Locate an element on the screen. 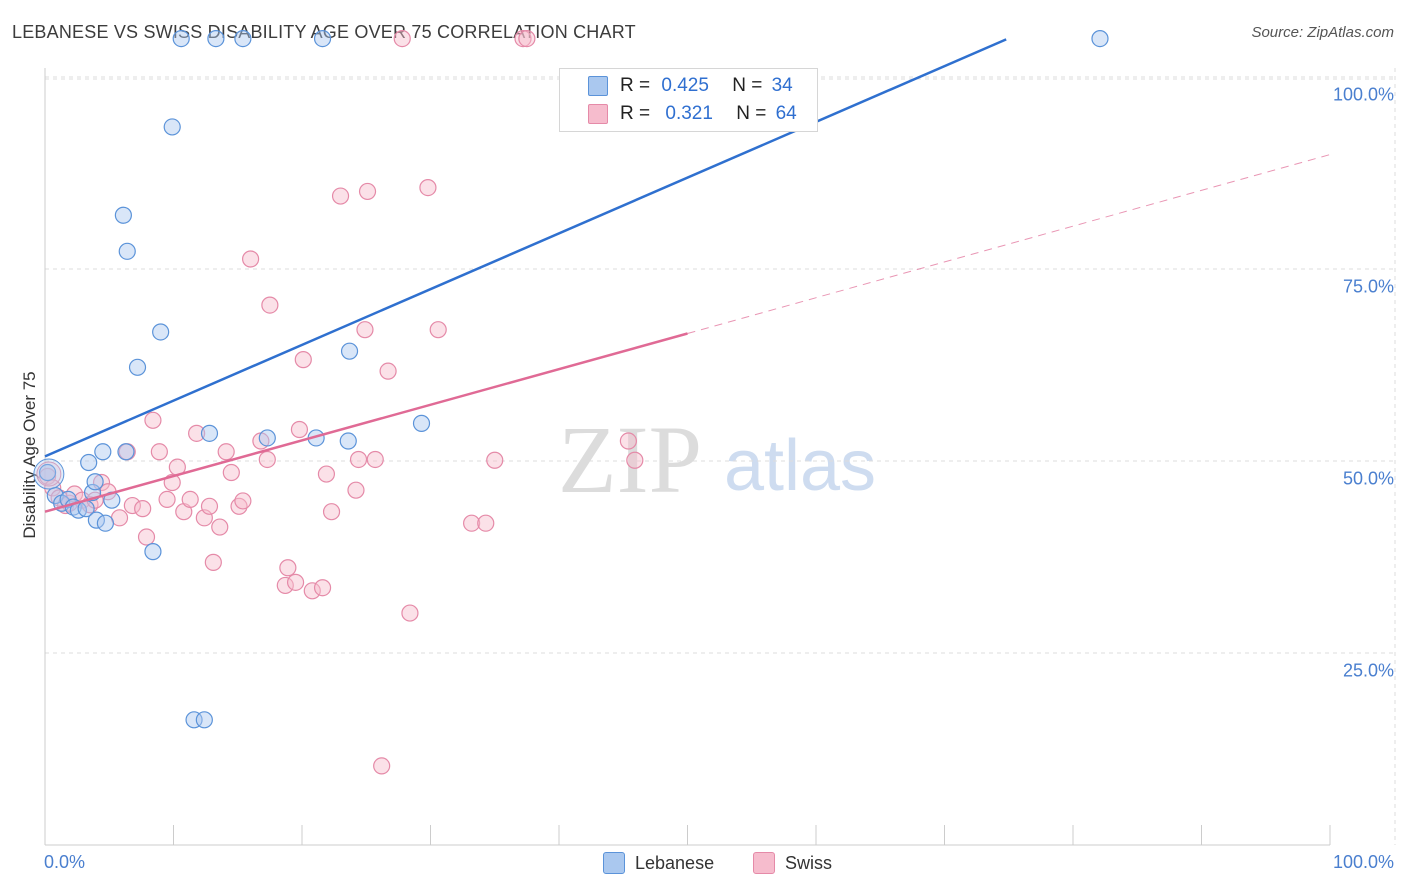 Image resolution: width=1406 pixels, height=892 pixels. r-value: 0.321 is located at coordinates (689, 113).